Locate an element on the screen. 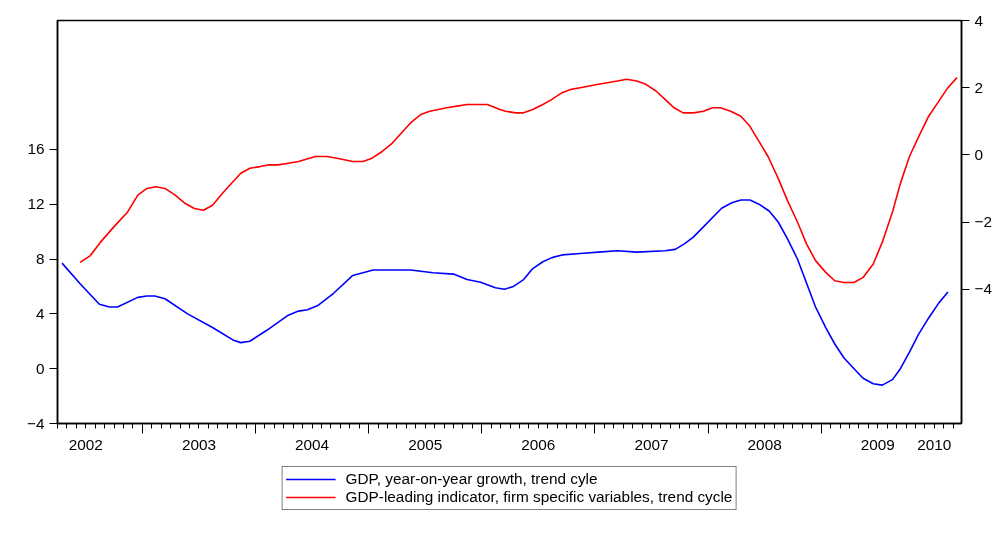 Image resolution: width=1003 pixels, height=534 pixels. x-tick-label: 2009 is located at coordinates (877, 444).